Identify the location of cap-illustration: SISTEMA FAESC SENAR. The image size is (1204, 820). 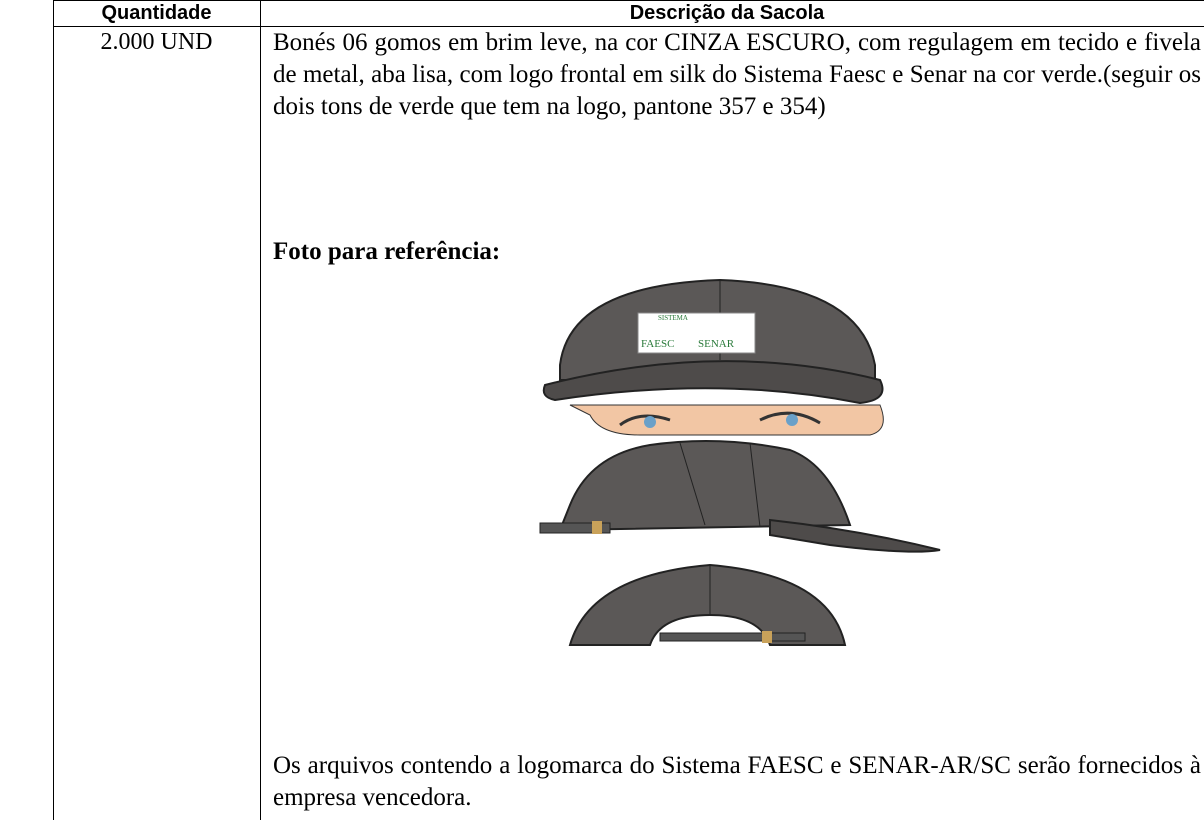
(740, 462).